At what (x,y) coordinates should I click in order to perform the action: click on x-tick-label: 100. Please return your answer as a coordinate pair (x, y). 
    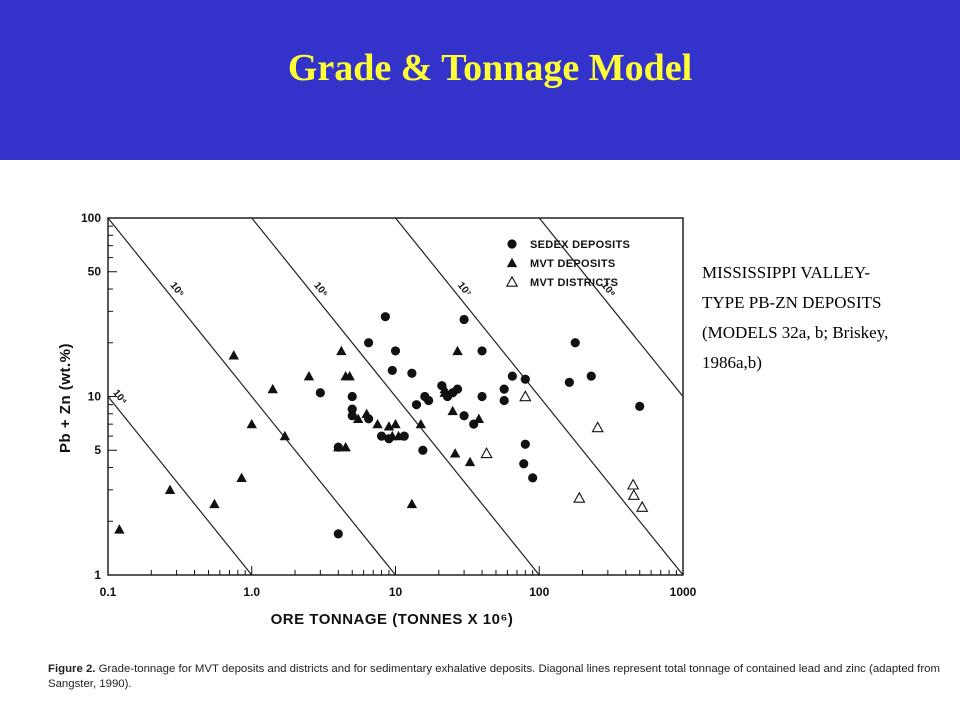
    Looking at the image, I should click on (539, 592).